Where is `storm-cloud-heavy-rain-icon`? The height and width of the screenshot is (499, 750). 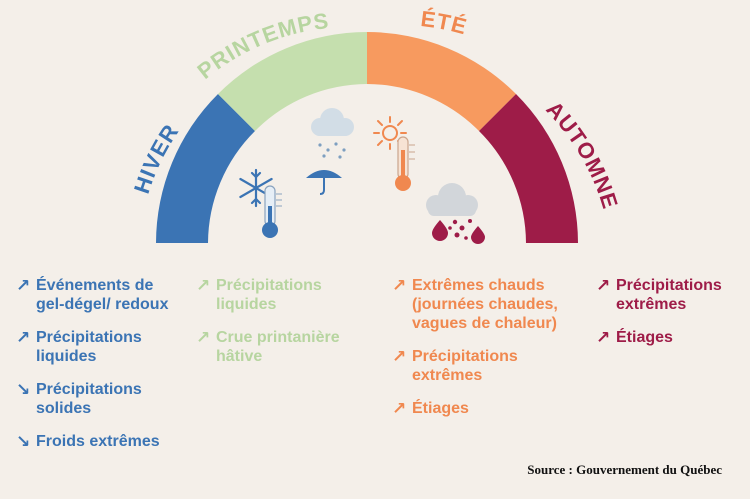
storm-cloud-heavy-rain-icon is located at coordinates (455, 213).